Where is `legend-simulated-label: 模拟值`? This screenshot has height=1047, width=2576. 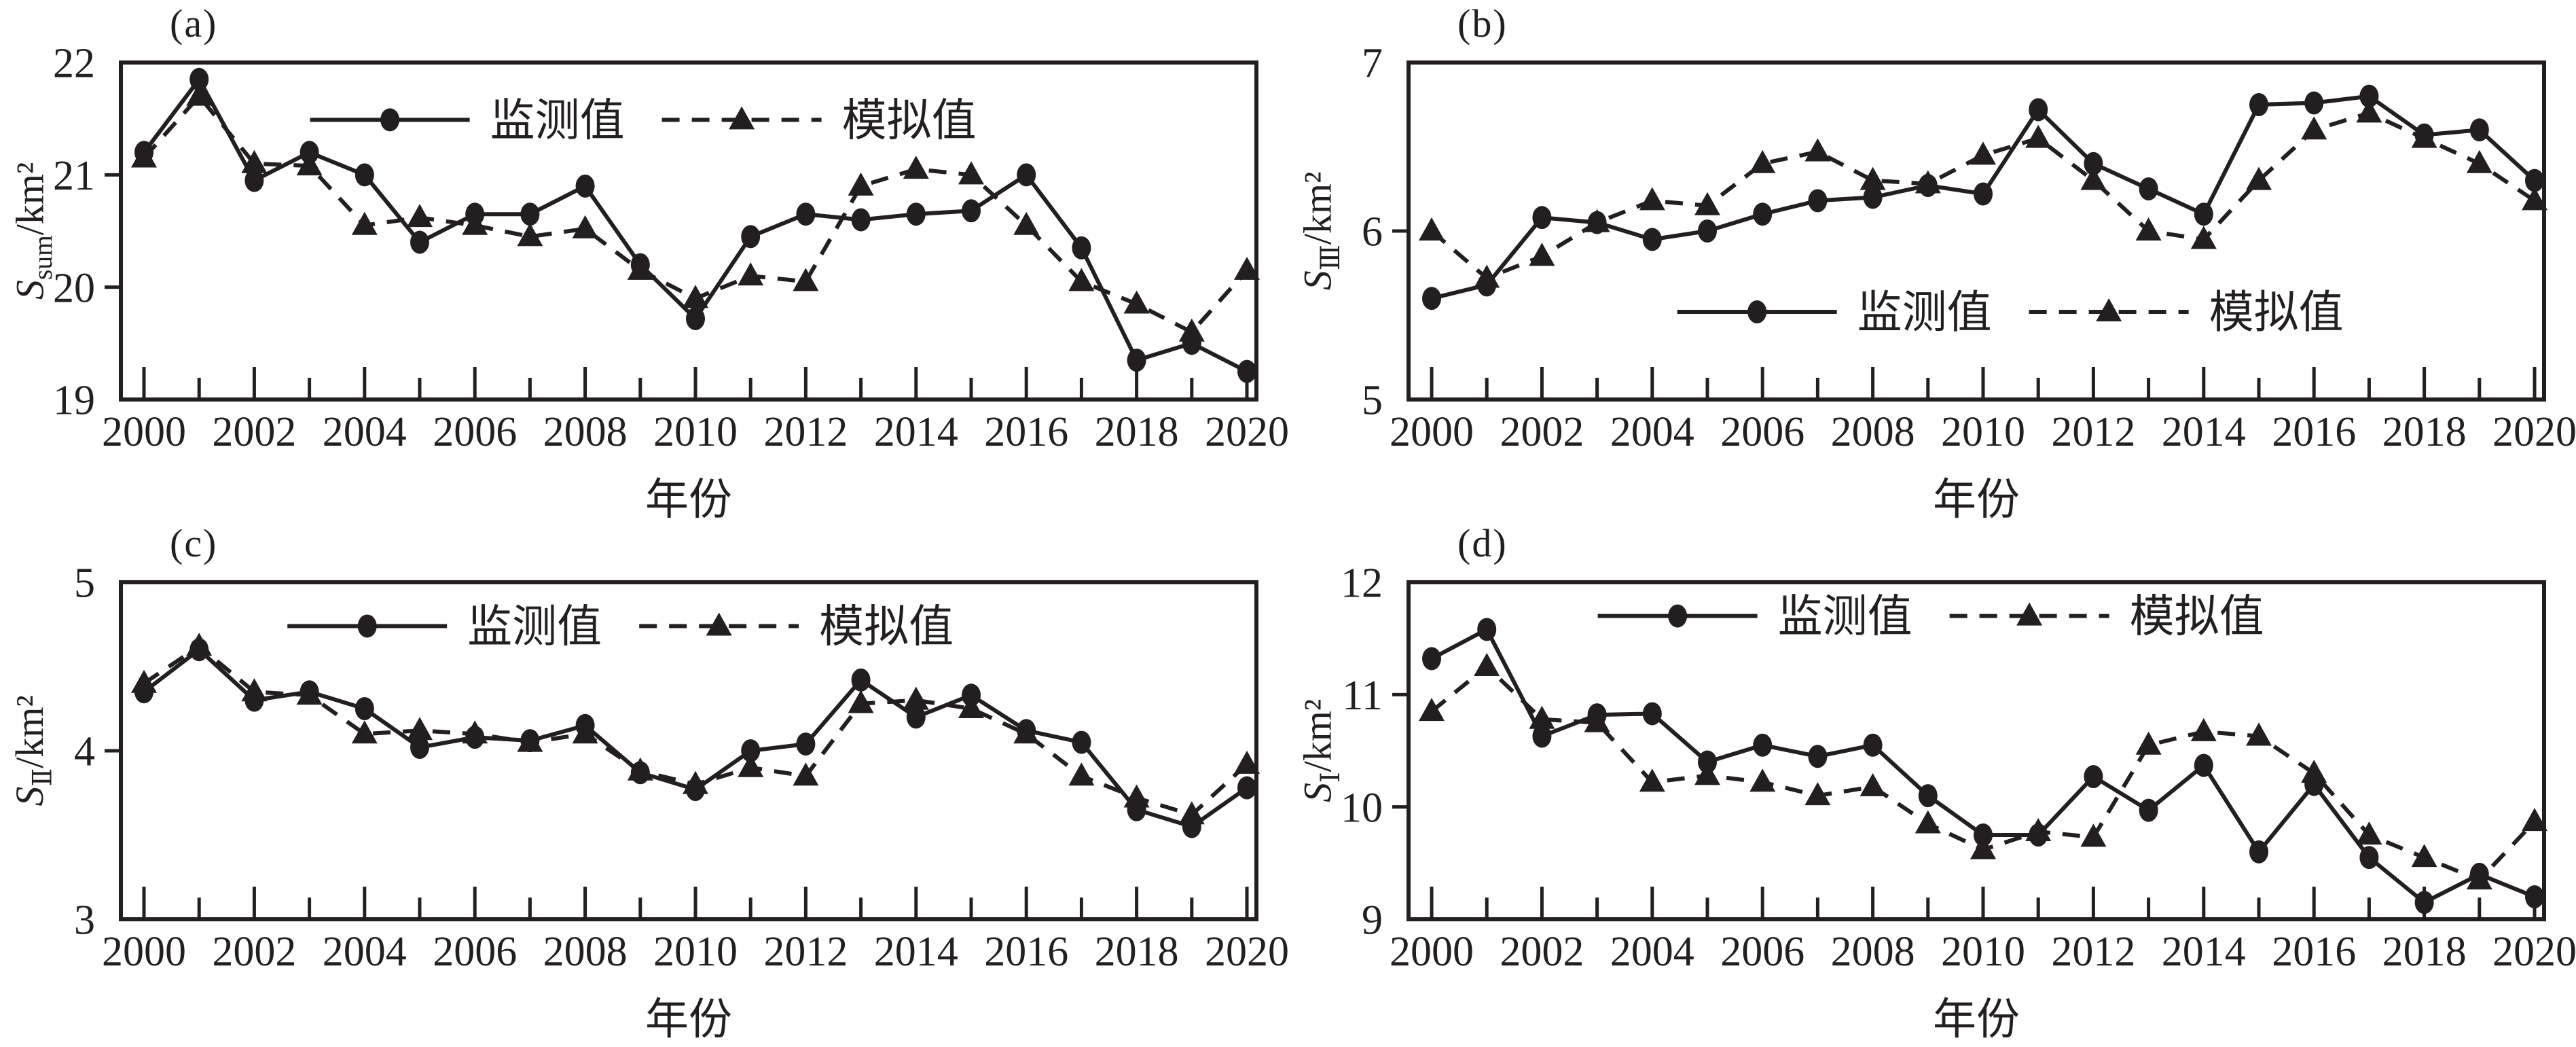 legend-simulated-label: 模拟值 is located at coordinates (909, 121).